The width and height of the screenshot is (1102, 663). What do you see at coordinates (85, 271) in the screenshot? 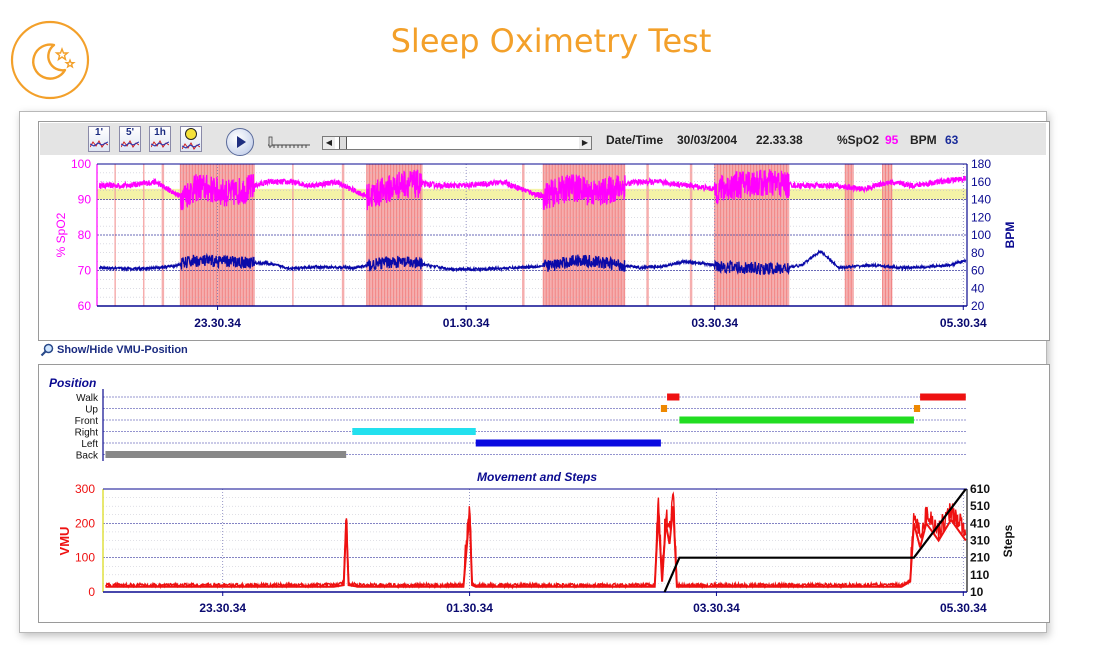
I see `spo2-tick-label: 70` at bounding box center [85, 271].